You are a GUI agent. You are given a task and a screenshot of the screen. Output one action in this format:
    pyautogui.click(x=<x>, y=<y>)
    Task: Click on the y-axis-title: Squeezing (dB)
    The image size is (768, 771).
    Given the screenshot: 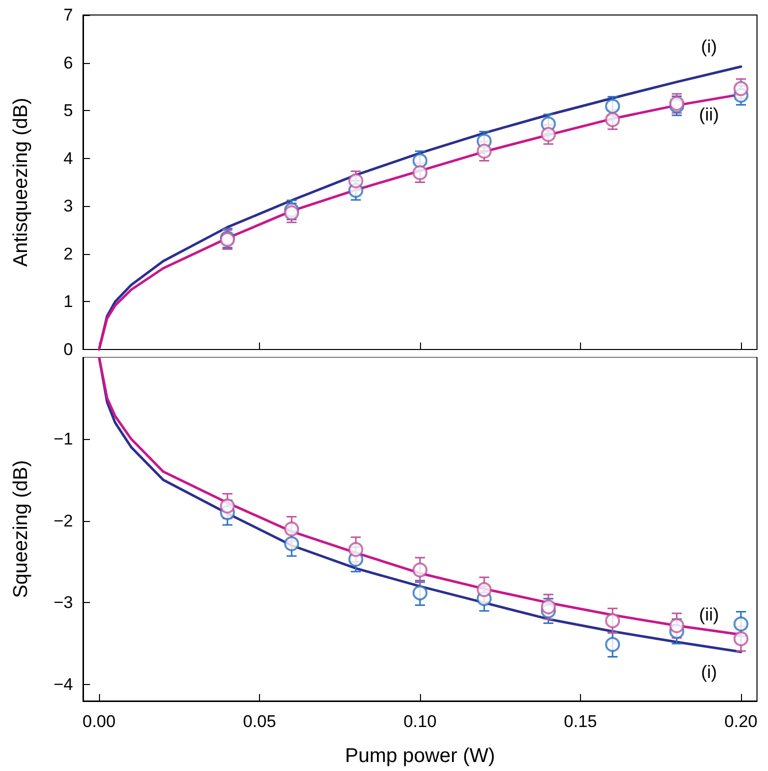 What is the action you would take?
    pyautogui.click(x=21, y=529)
    